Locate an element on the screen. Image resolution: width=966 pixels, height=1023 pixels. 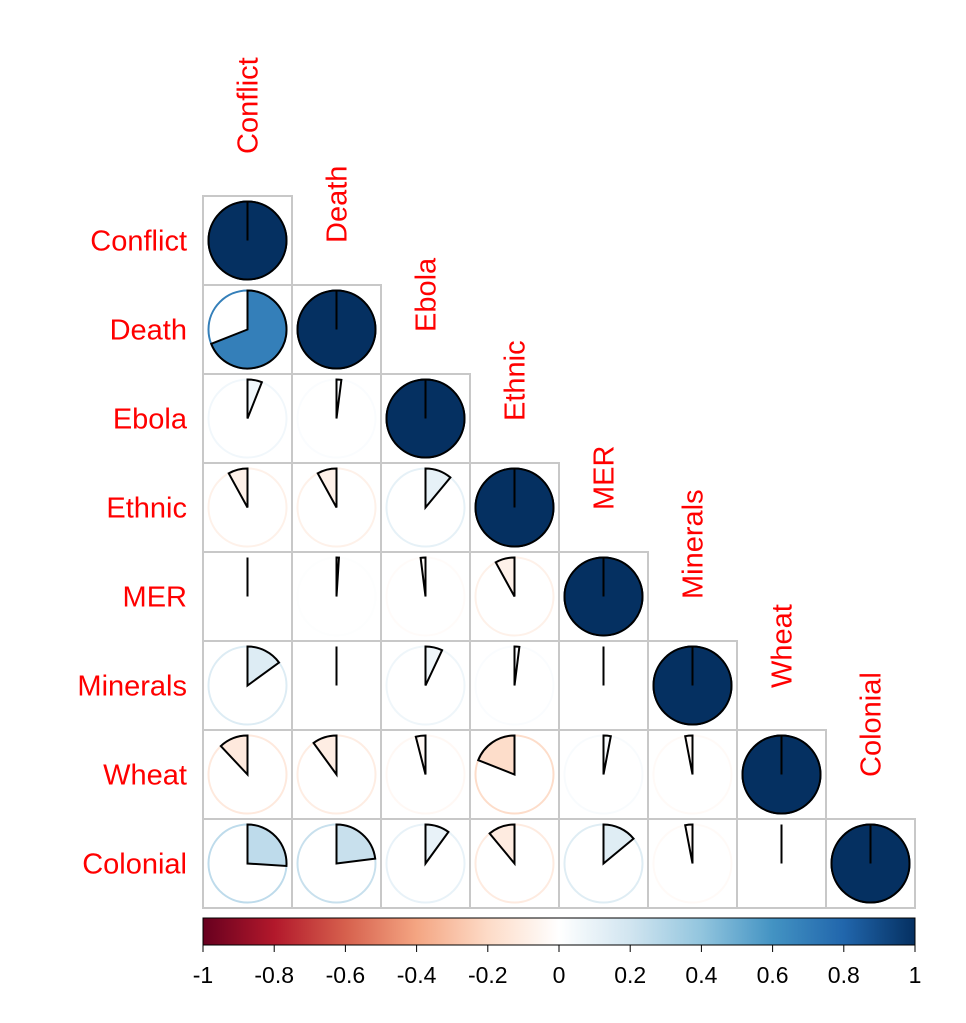
row-label: Minerals is located at coordinates (132, 687).